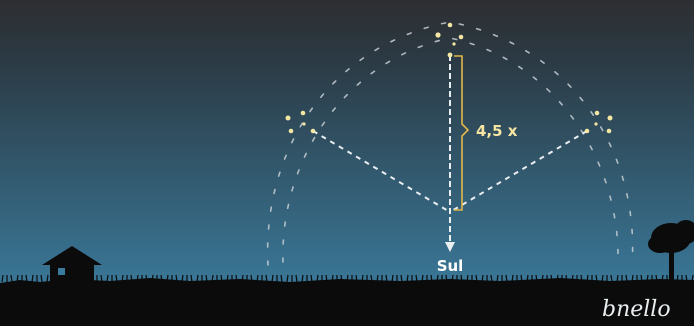 The image size is (694, 326). Describe the element at coordinates (61, 271) in the screenshot. I see `house-window` at that location.